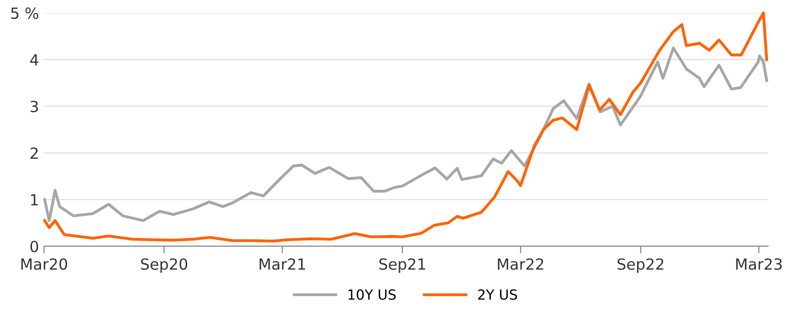 This screenshot has width=800, height=324. I want to click on x-tick-label: Sep20, so click(164, 265).